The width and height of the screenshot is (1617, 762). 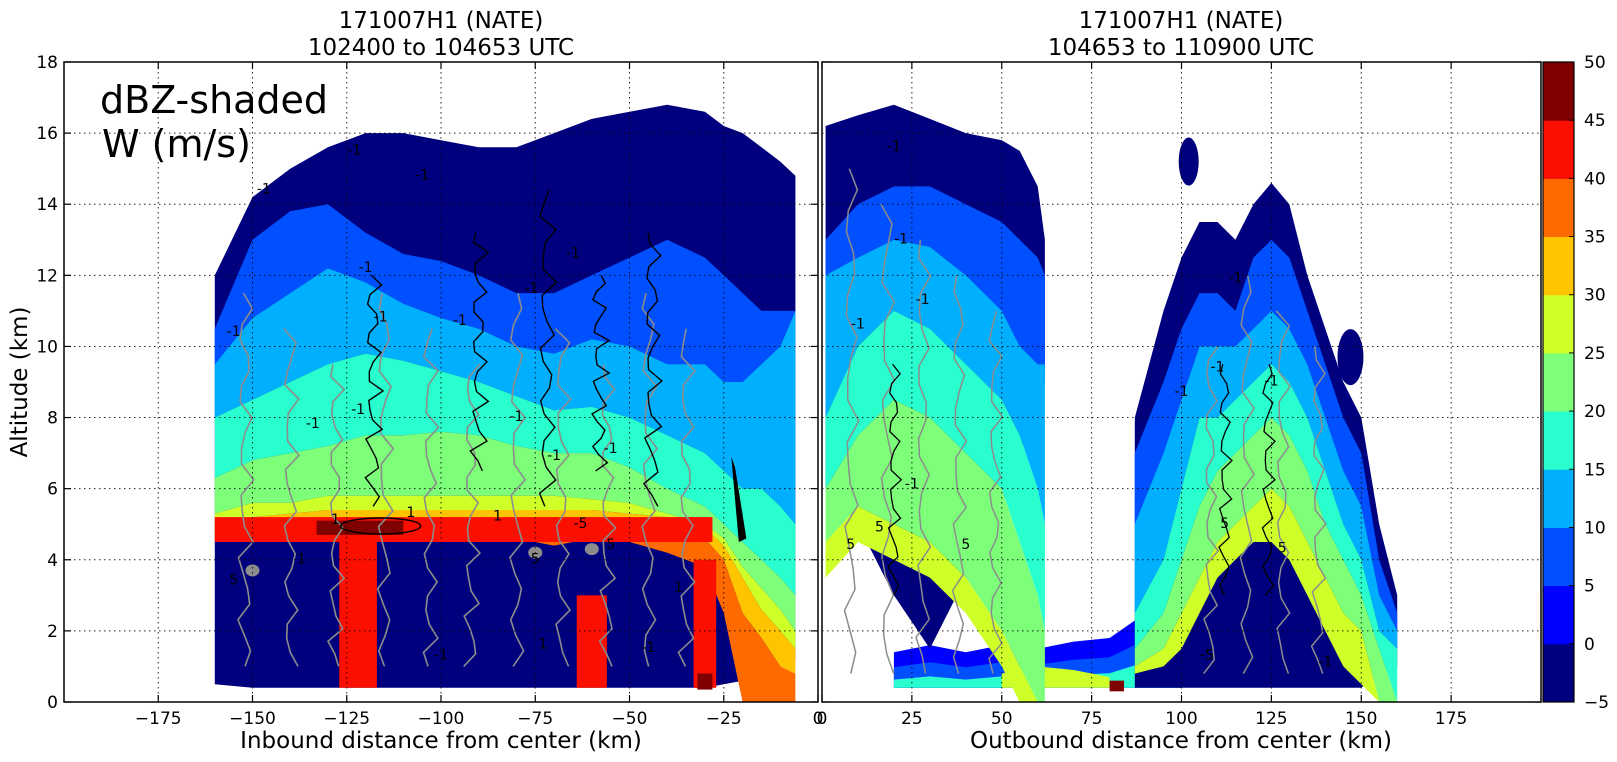 What do you see at coordinates (47, 276) in the screenshot?
I see `y-tick-label: 12` at bounding box center [47, 276].